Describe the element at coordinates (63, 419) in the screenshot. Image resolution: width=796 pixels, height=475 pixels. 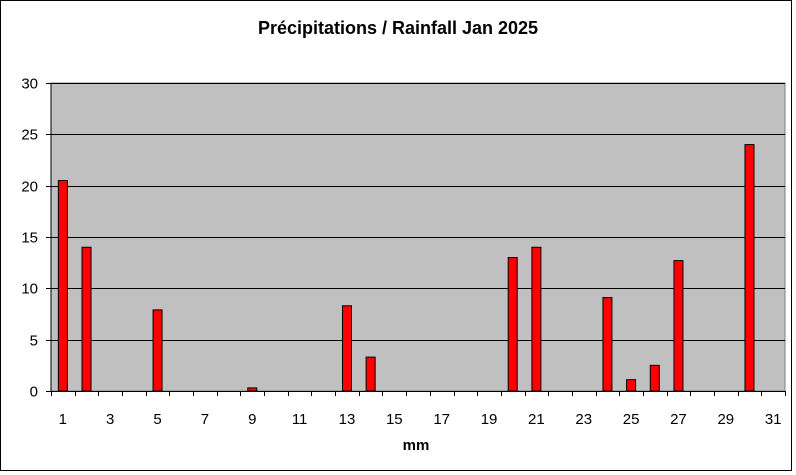
I see `x-tick-label: 1` at that location.